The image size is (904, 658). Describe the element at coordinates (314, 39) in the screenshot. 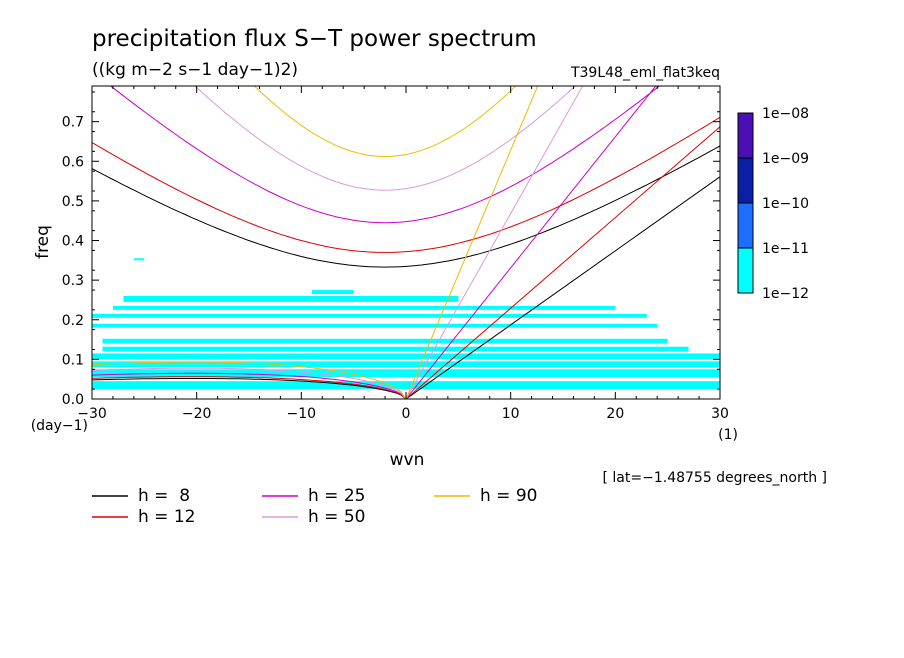

I see `chart-title: precipitation flux S−T power spectrum` at that location.